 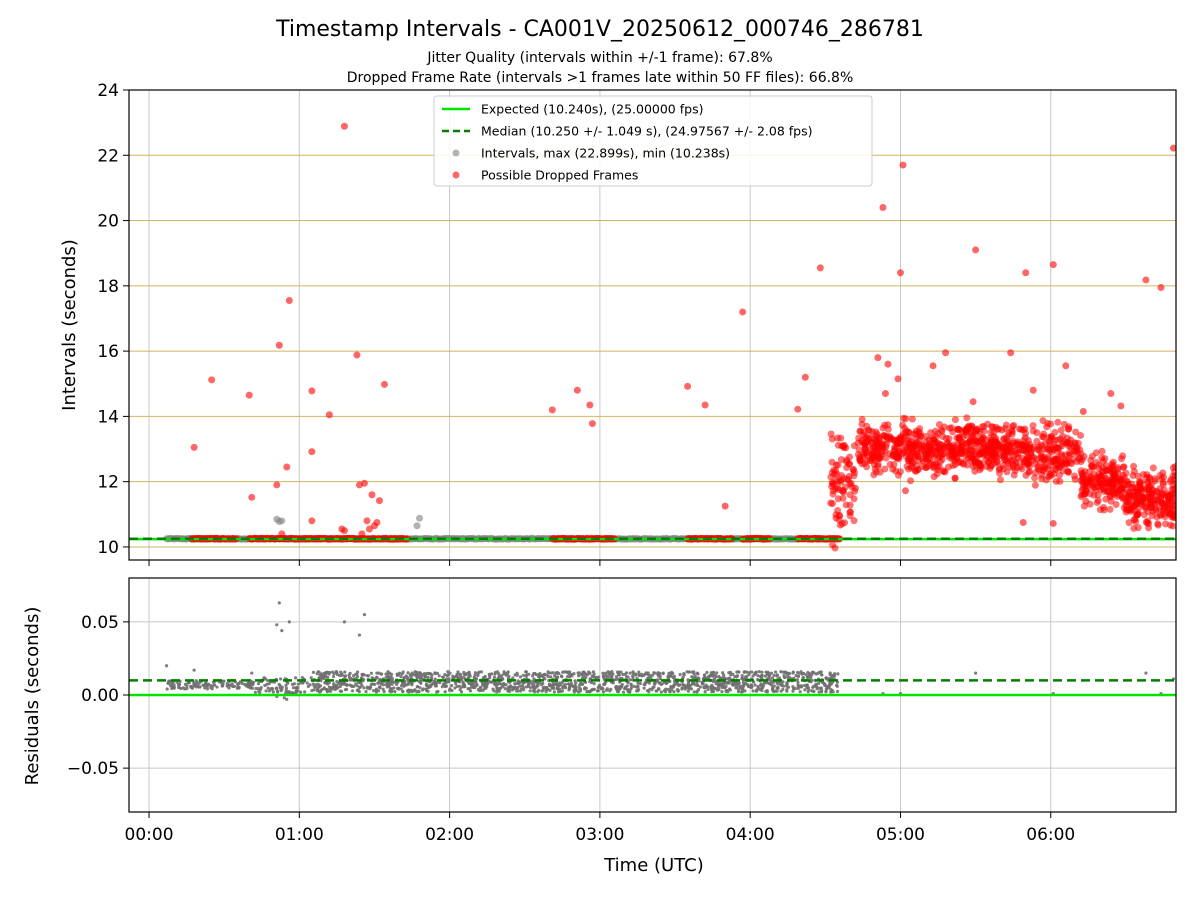 What do you see at coordinates (559, 175) in the screenshot?
I see `legend-label: Possible Dropped Frames` at bounding box center [559, 175].